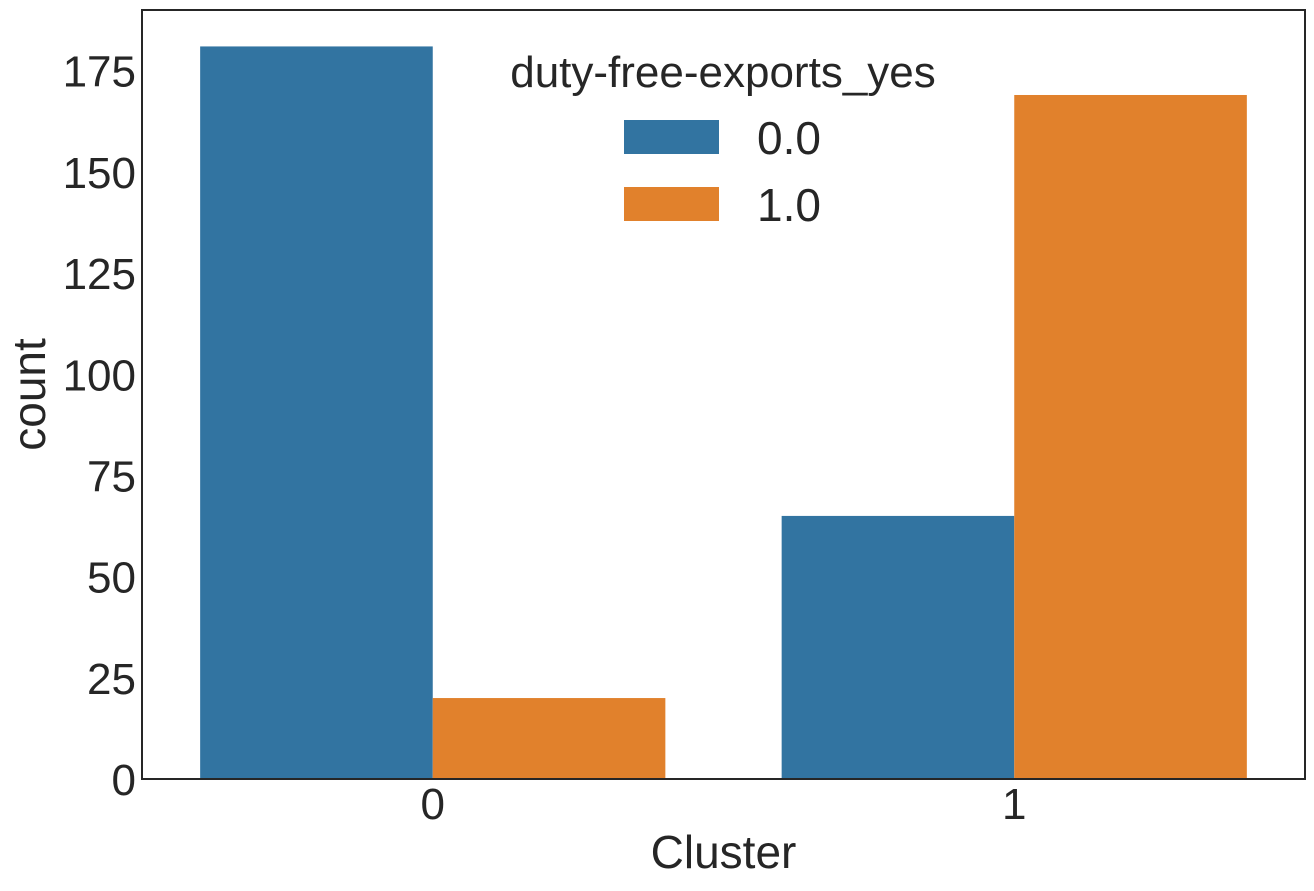  I want to click on y-tick-label: 125, so click(99, 274).